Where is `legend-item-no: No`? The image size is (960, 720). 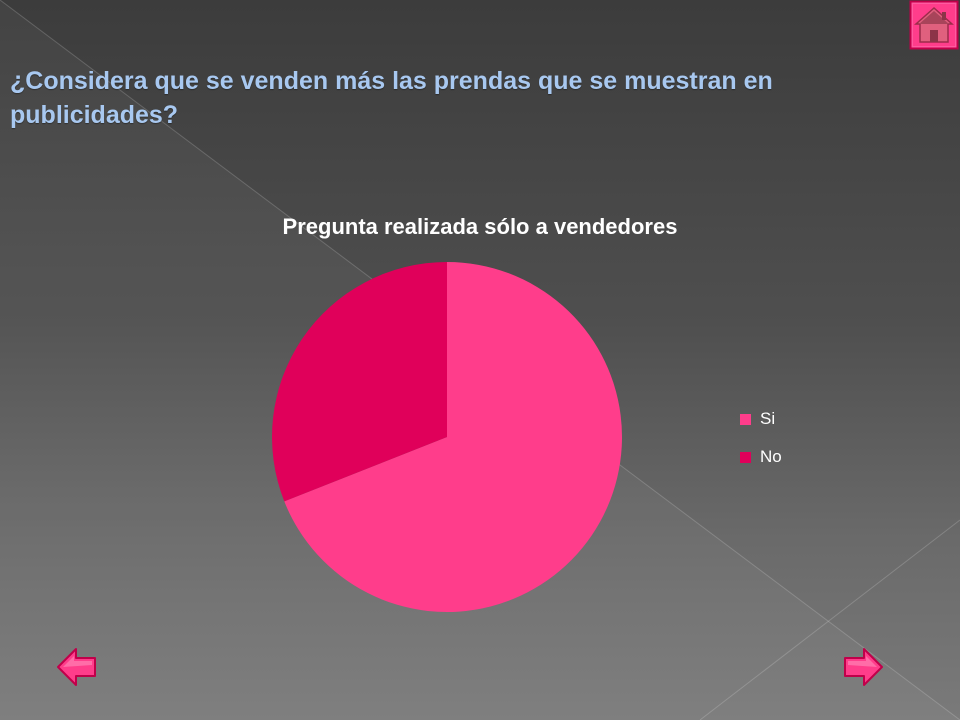
legend-item-no: No is located at coordinates (761, 457).